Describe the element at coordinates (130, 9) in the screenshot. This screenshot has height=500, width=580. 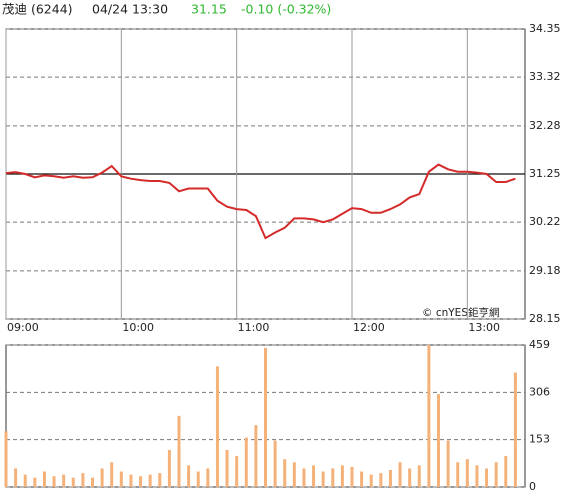
I see `datetime: 04/24 13:30` at that location.